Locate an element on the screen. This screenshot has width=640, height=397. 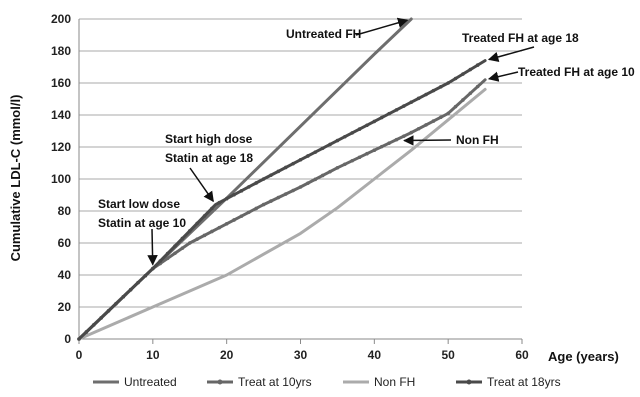
annotation-lowdose-arrow is located at coordinates (152, 247).